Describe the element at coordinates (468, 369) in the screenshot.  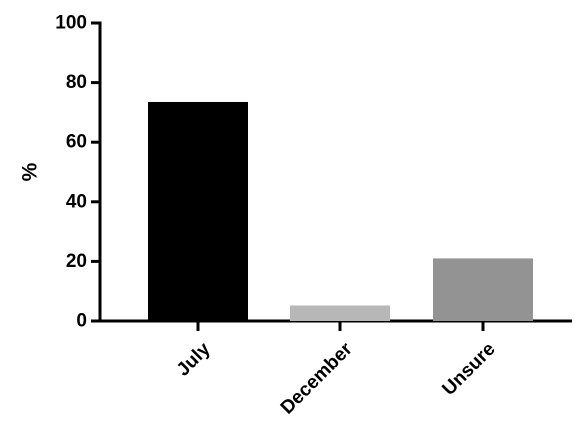
I see `x-tick-label: Unsure` at that location.